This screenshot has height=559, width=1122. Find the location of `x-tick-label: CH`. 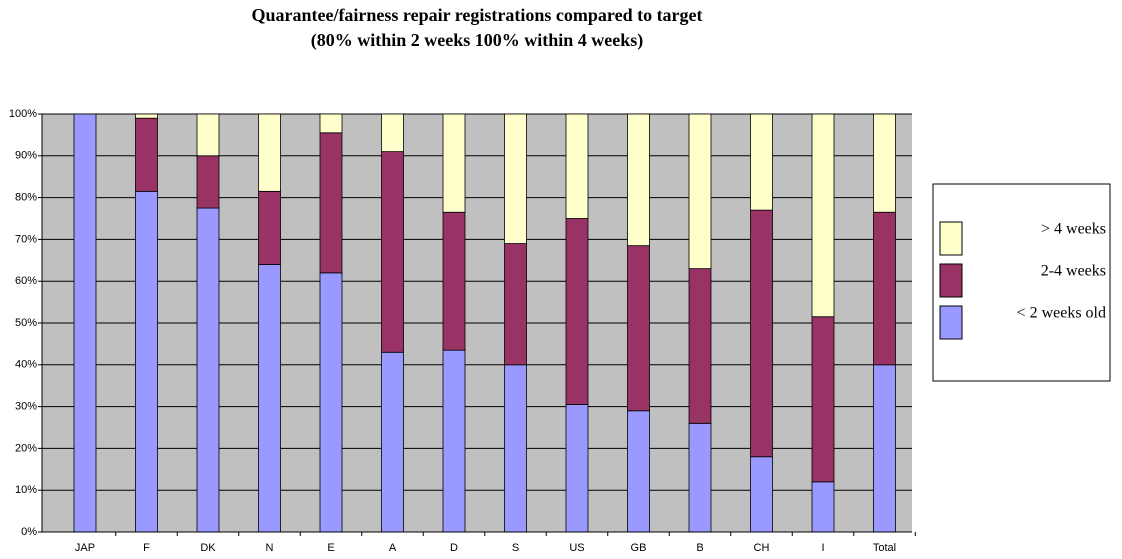

x-tick-label: CH is located at coordinates (762, 548).